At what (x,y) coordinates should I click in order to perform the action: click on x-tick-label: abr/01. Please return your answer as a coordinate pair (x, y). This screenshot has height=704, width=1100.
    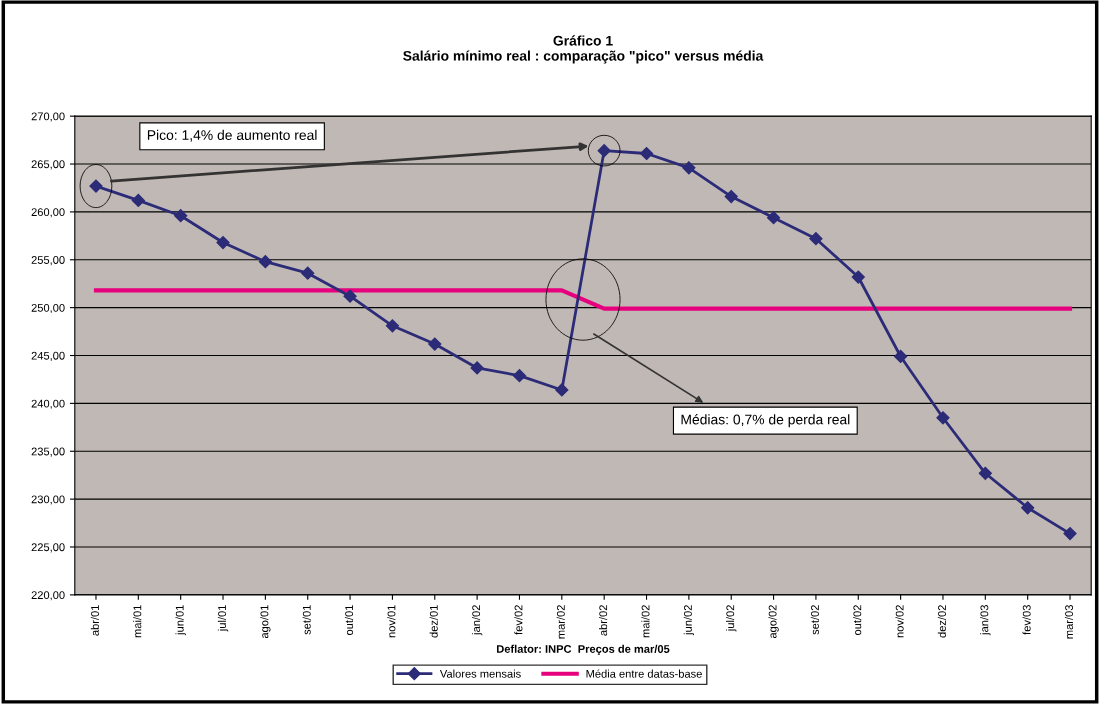
    Looking at the image, I should click on (94, 620).